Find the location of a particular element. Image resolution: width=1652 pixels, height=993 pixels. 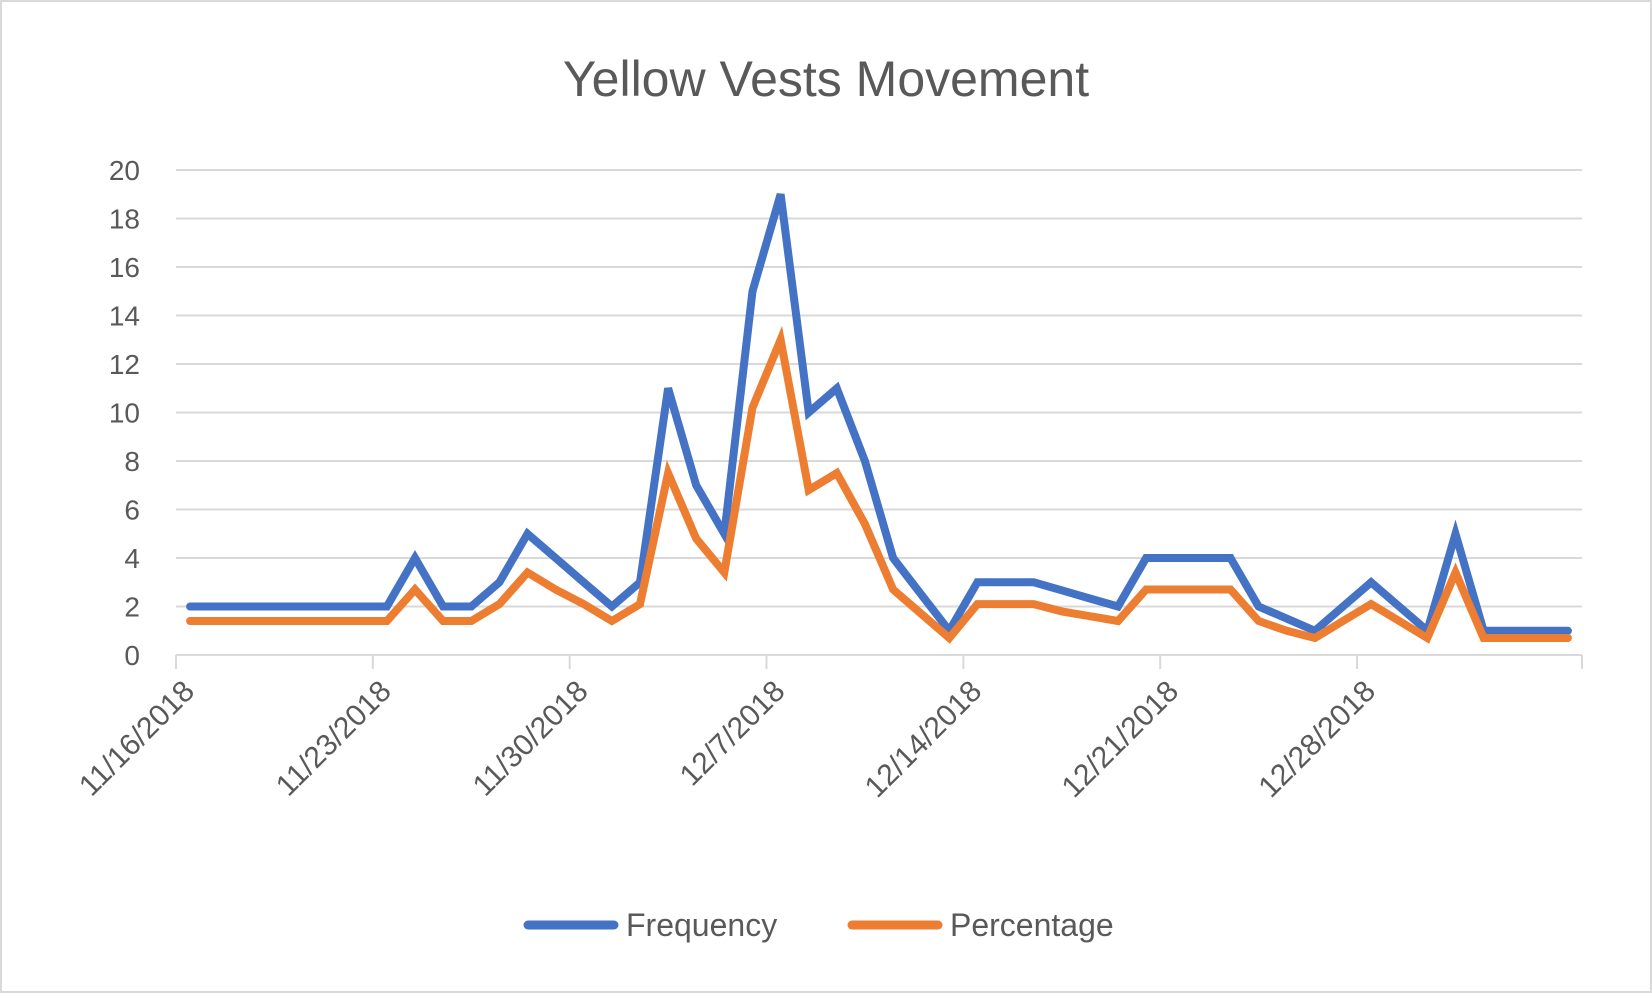

legend-label-frequency: Frequency is located at coordinates (701, 925).